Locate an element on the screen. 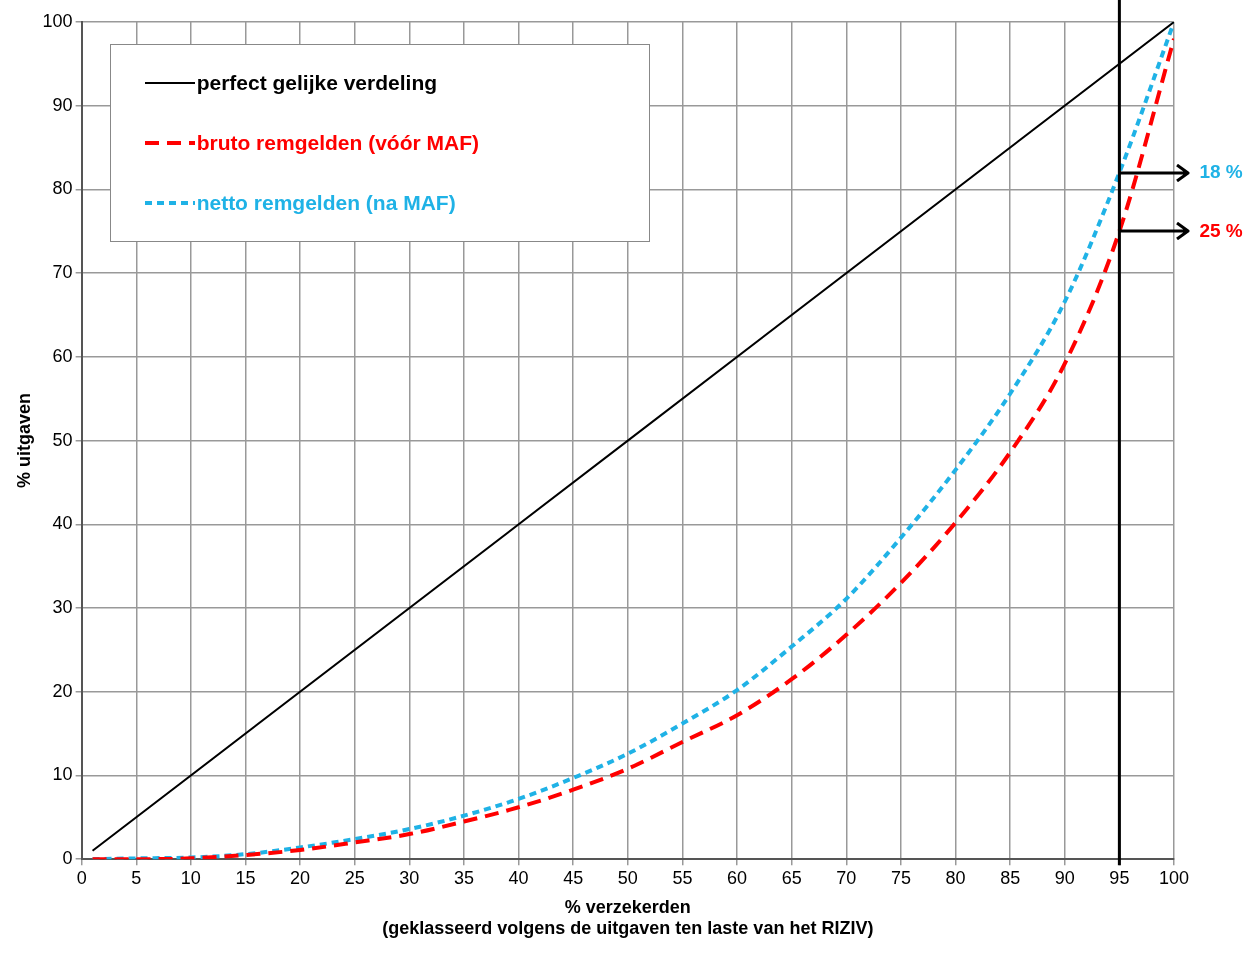 This screenshot has height=954, width=1259. x-tick-label: 5 is located at coordinates (136, 877).